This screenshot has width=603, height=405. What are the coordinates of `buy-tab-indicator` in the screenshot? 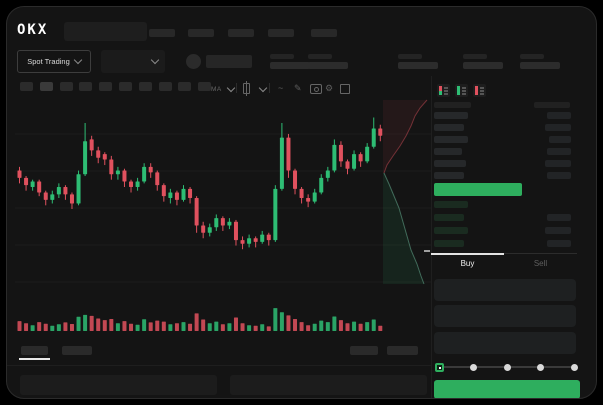 It's located at (467, 254).